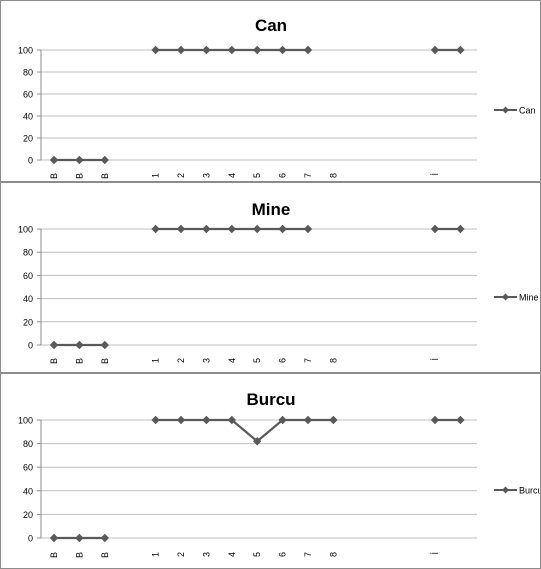 The image size is (541, 569). What do you see at coordinates (527, 111) in the screenshot?
I see `legend-label: Can` at bounding box center [527, 111].